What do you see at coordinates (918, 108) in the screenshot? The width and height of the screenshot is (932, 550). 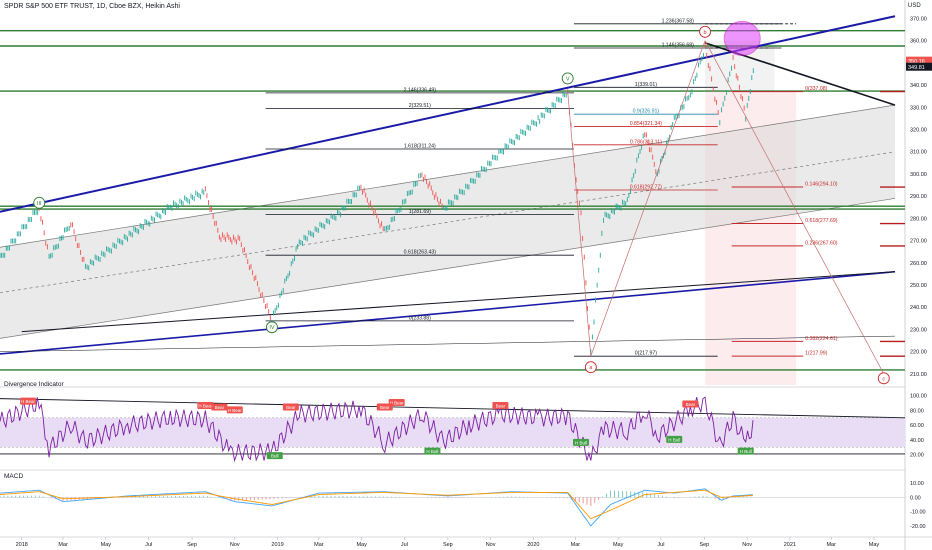 I see `price-tick-12: 330.00` at bounding box center [918, 108].